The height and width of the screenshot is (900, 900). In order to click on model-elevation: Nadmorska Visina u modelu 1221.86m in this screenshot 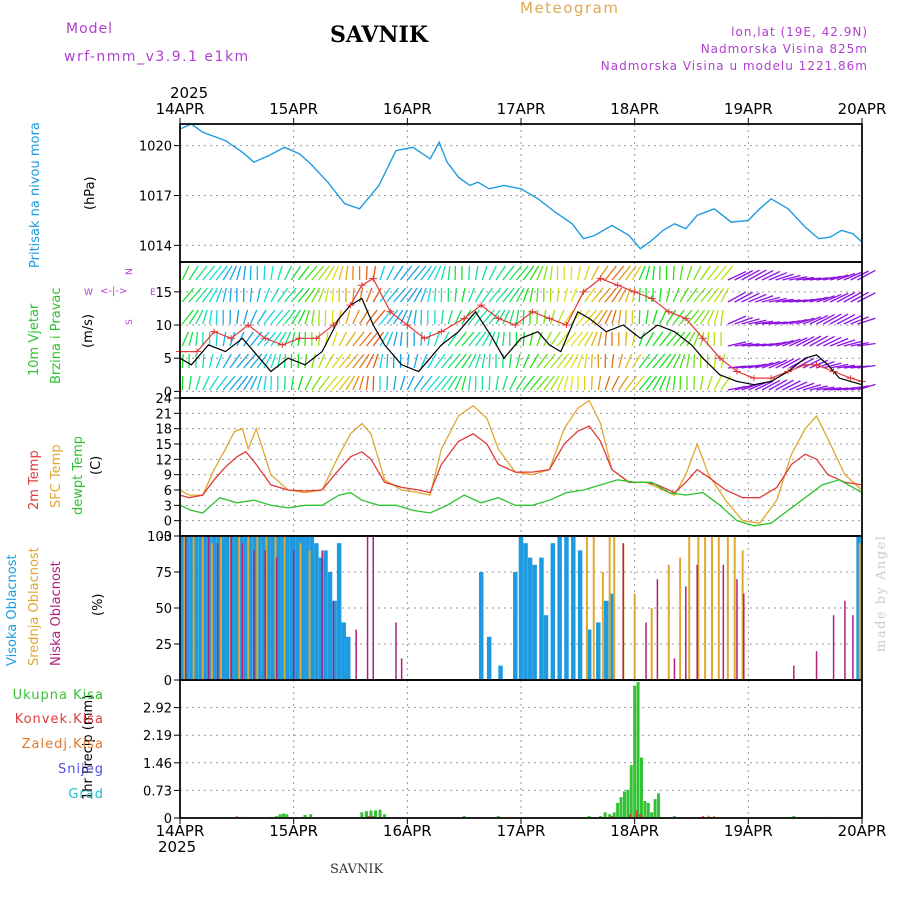, I will do `click(734, 66)`.